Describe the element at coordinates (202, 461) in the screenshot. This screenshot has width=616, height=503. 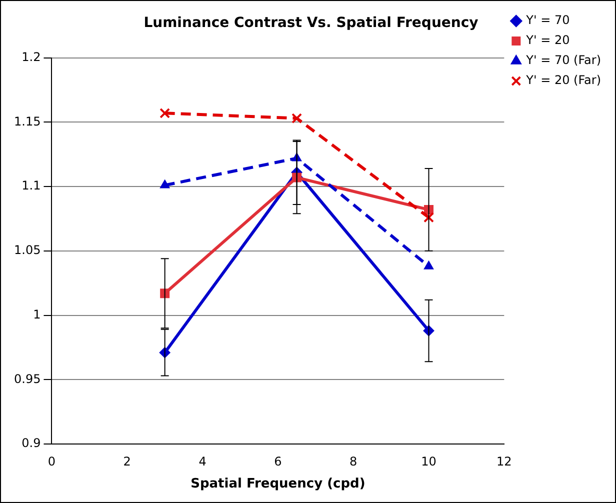
I see `x-tick-label: 4` at that location.